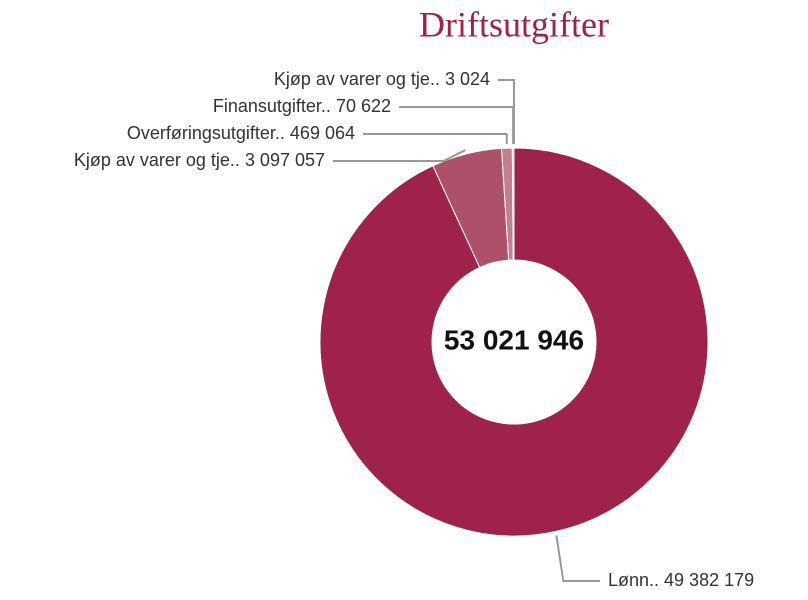 The height and width of the screenshot is (600, 808). Describe the element at coordinates (363, 106) in the screenshot. I see `slice-label-value: 70 622` at that location.